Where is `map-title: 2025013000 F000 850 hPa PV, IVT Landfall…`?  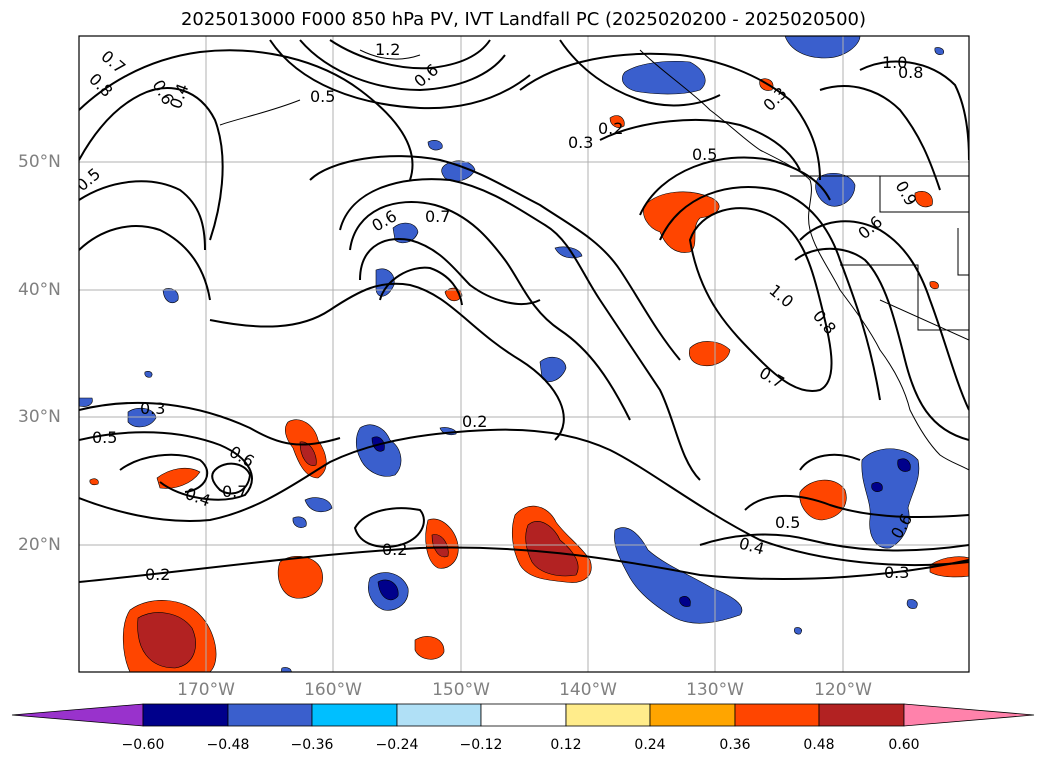
map-title: 2025013000 F000 850 hPa PV, IVT Landfall… is located at coordinates (523, 19).